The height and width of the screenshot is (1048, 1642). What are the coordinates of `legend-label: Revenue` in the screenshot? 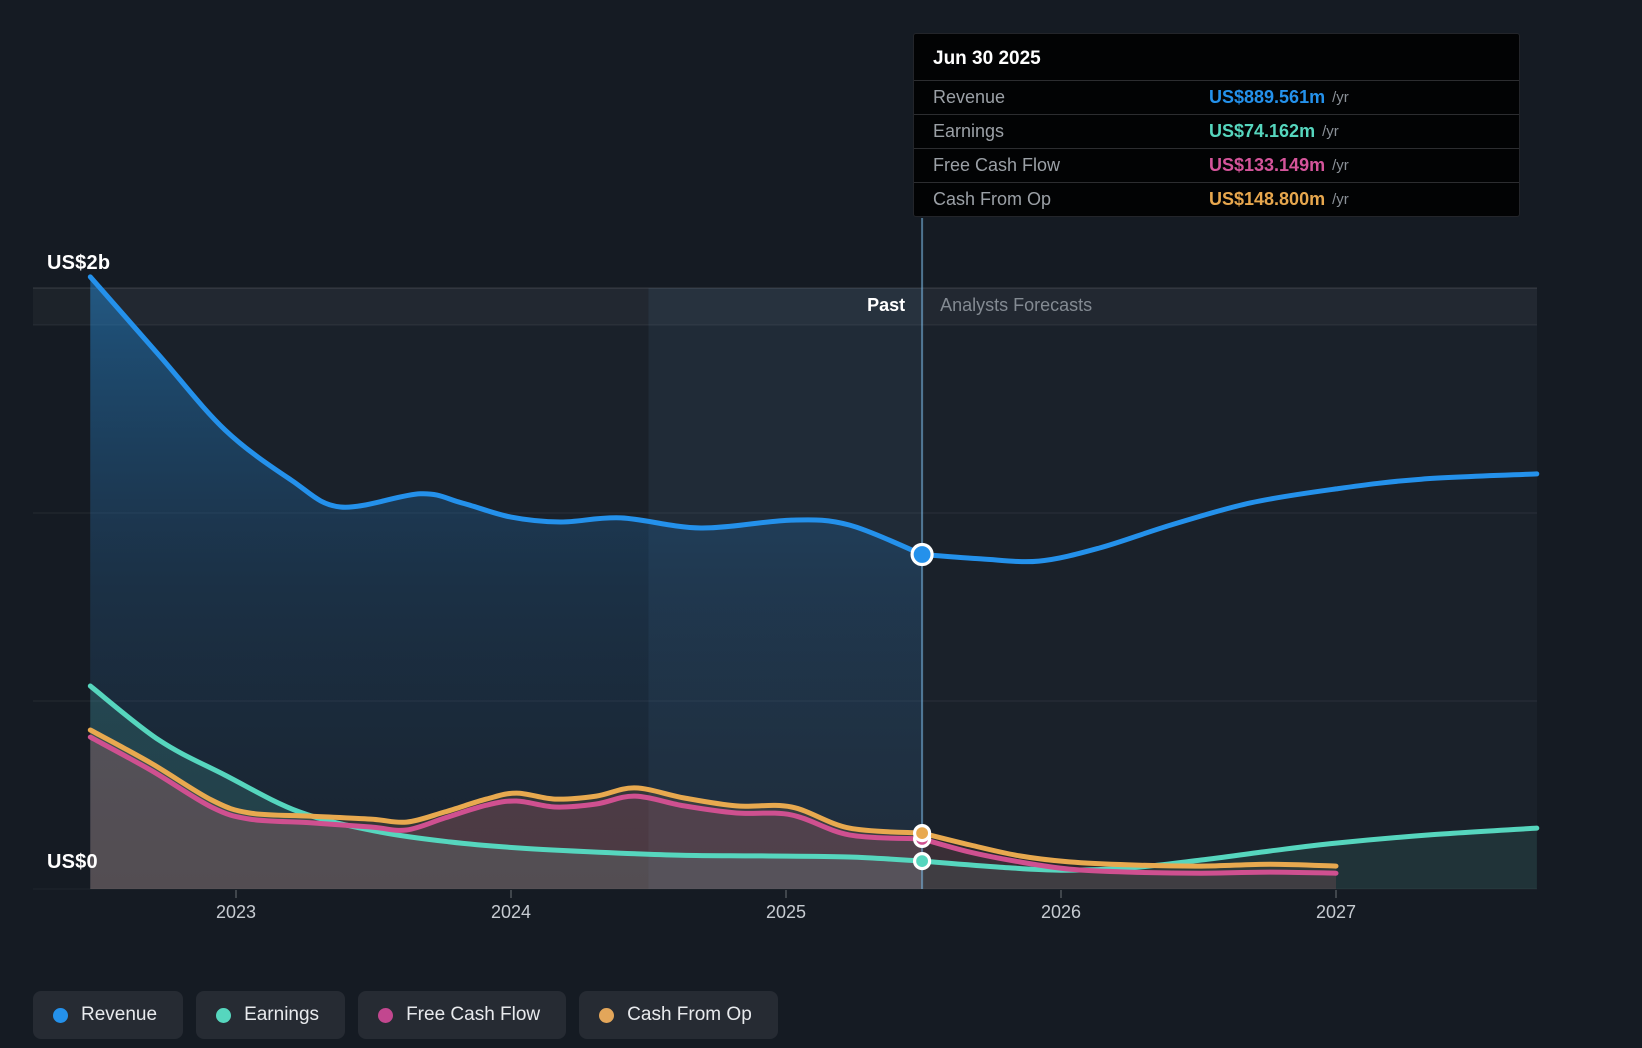 It's located at (119, 1014).